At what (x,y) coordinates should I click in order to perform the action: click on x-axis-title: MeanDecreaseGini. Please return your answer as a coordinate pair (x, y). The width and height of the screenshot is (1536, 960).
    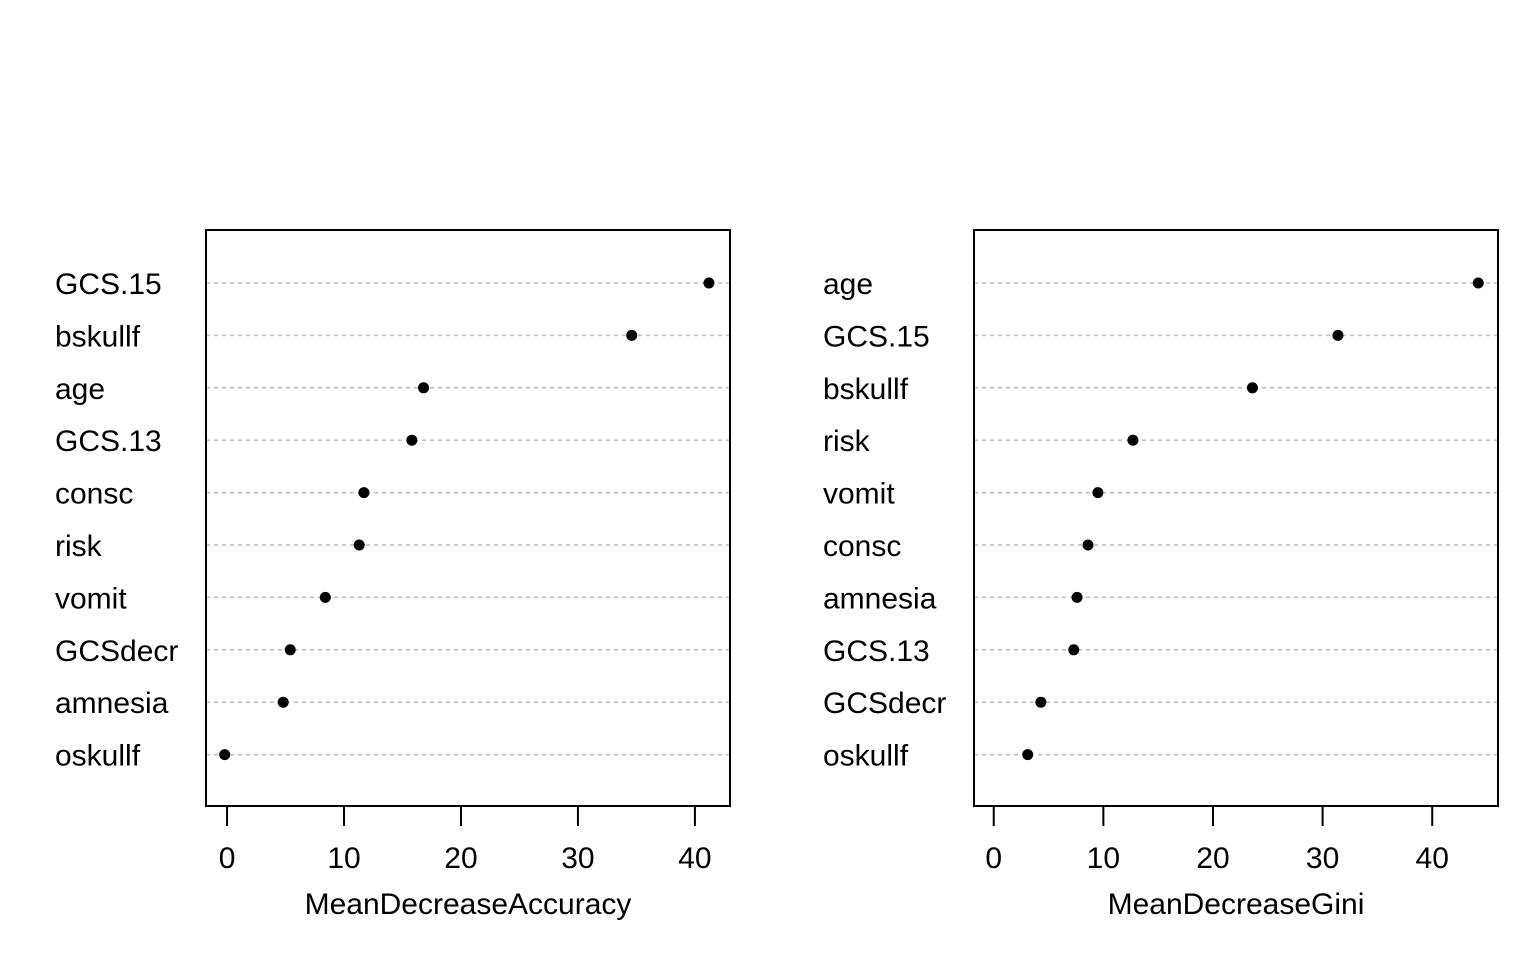
    Looking at the image, I should click on (1236, 904).